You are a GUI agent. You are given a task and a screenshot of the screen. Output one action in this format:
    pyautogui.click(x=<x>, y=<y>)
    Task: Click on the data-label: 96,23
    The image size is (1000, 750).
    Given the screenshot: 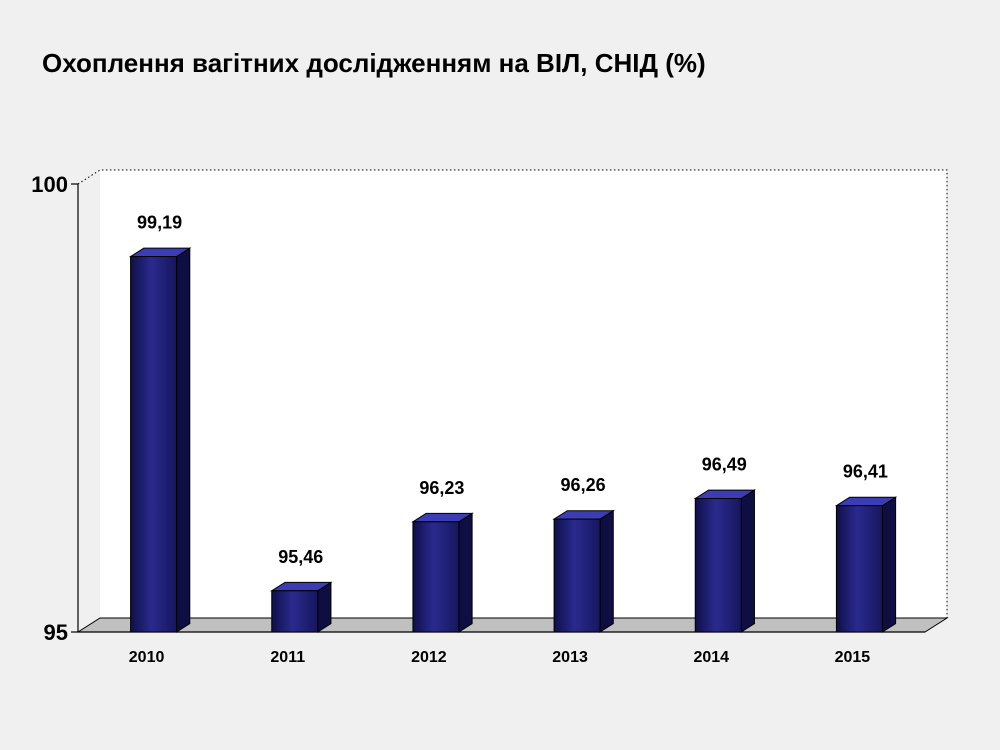 What is the action you would take?
    pyautogui.click(x=441, y=488)
    